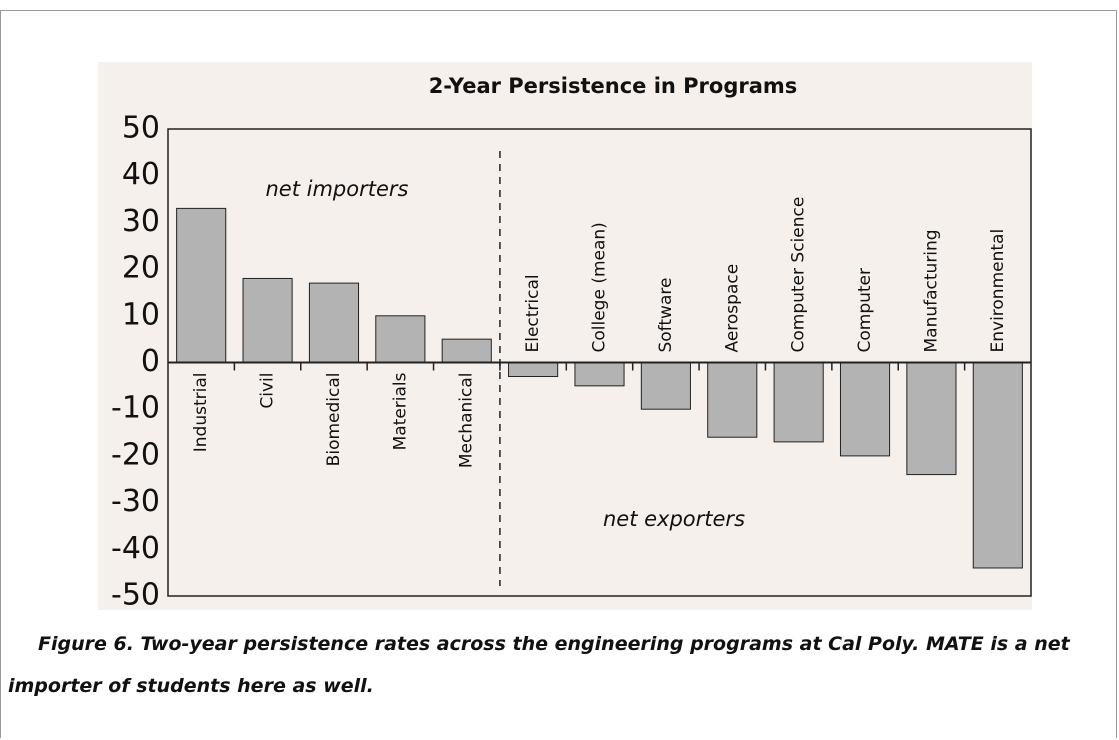 This screenshot has height=740, width=1119. What do you see at coordinates (135, 501) in the screenshot?
I see `y-tick-label: -30` at bounding box center [135, 501].